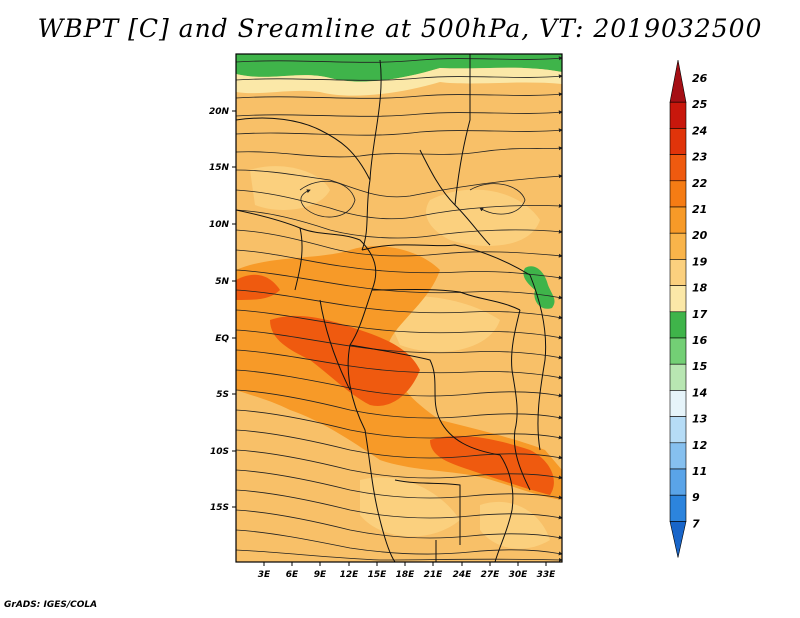 Image resolution: width=800 pixels, height=618 pixels. I want to click on wbpt-18-band, so click(399, 81).